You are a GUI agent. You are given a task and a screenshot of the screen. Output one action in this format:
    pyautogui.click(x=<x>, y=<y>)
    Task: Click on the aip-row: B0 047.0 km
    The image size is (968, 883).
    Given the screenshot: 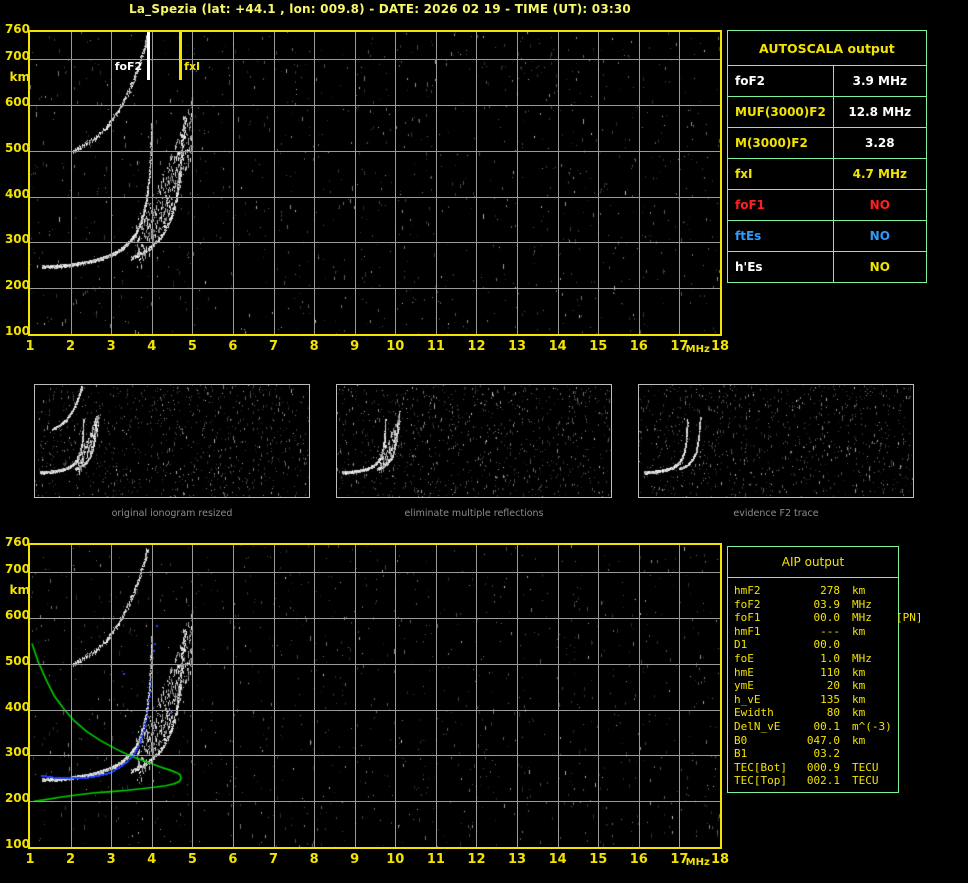 What is the action you would take?
    pyautogui.click(x=816, y=741)
    